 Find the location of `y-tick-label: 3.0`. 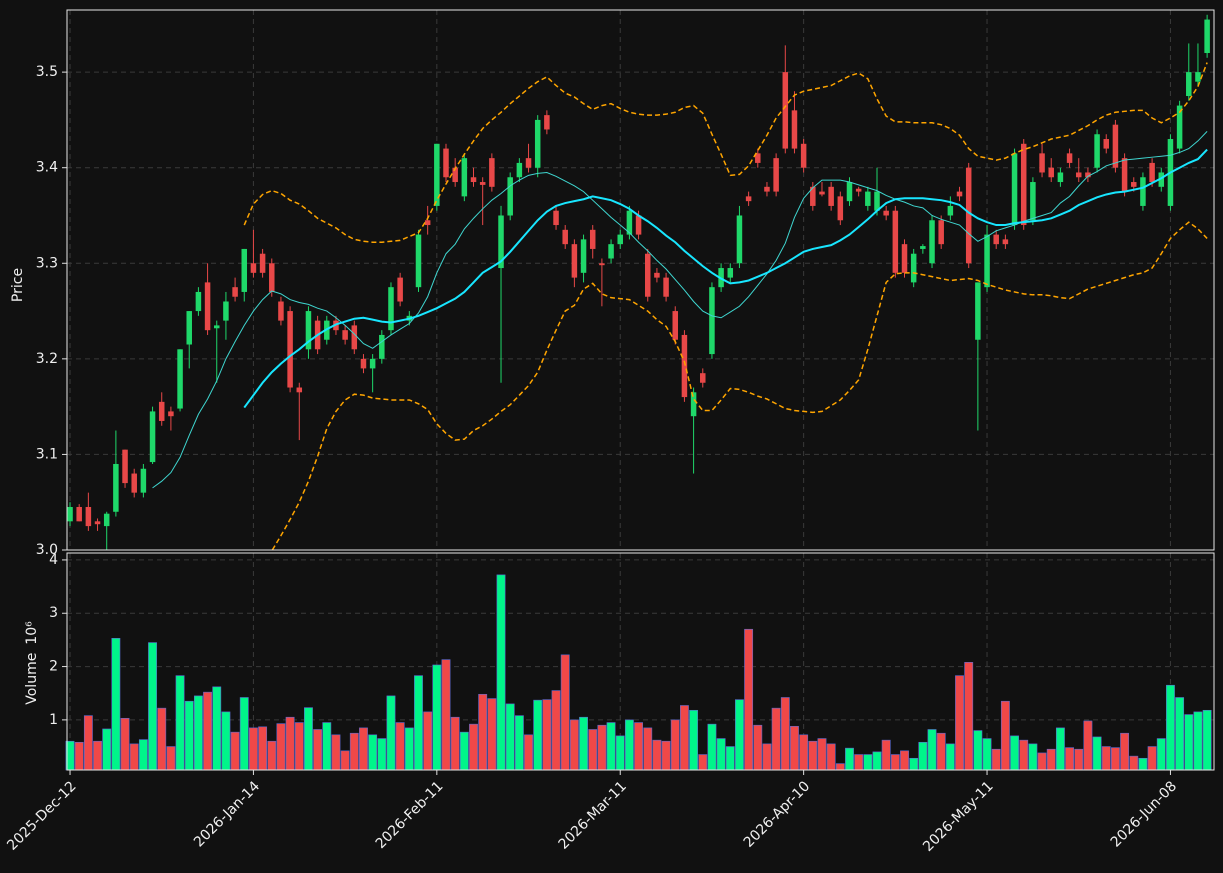

y-tick-label: 3.0 is located at coordinates (47, 550).